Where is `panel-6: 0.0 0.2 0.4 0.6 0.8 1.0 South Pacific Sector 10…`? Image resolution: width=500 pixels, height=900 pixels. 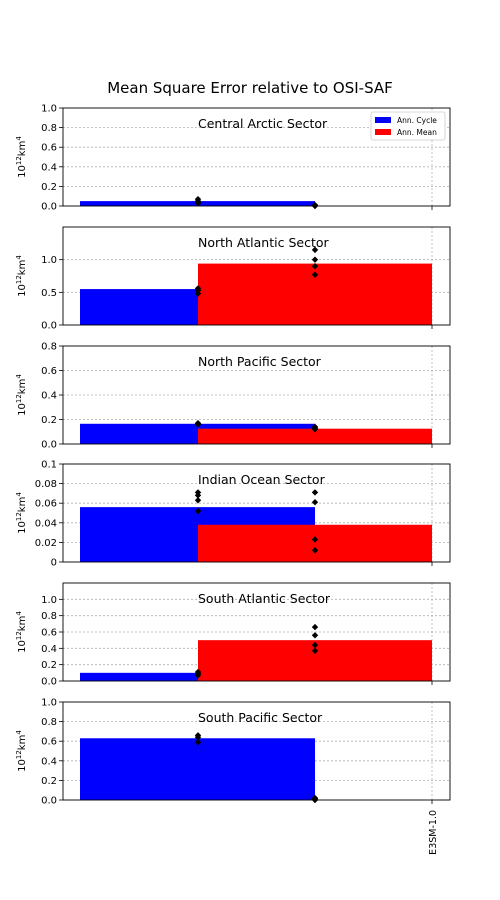
panel-6: 0.0 0.2 0.4 0.6 0.8 1.0 South Pacific Sector 10… is located at coordinates (233, 752).